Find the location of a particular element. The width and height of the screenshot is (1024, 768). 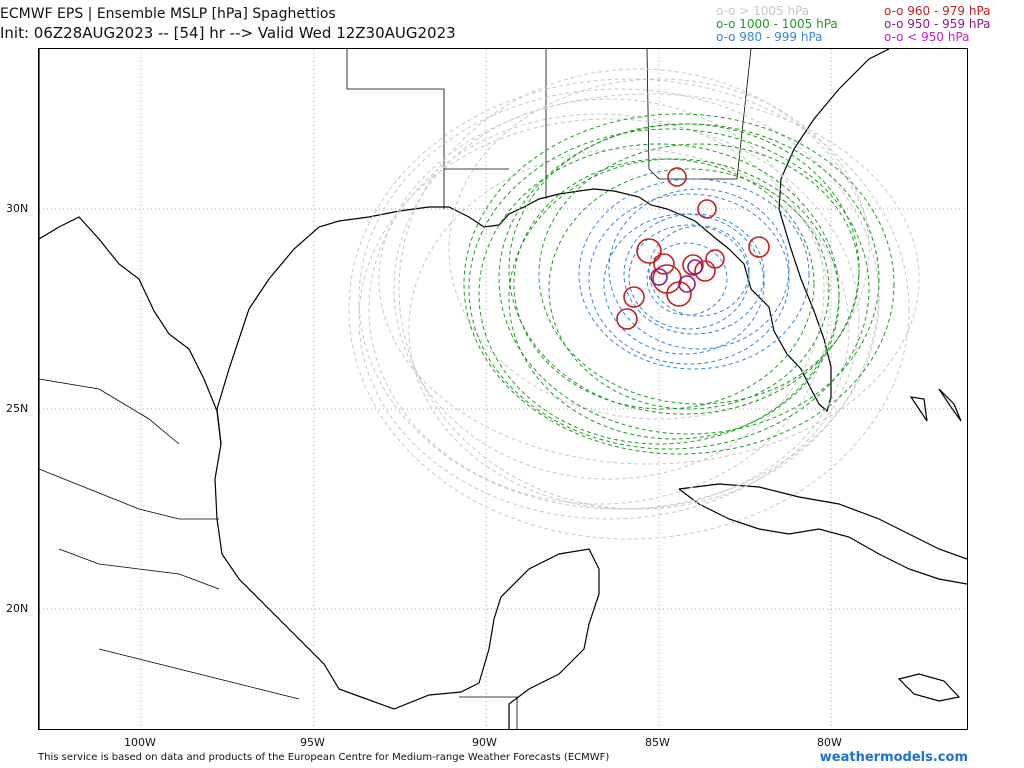

legend-entry-lt950: o-o < 950 hPa is located at coordinates (927, 37).